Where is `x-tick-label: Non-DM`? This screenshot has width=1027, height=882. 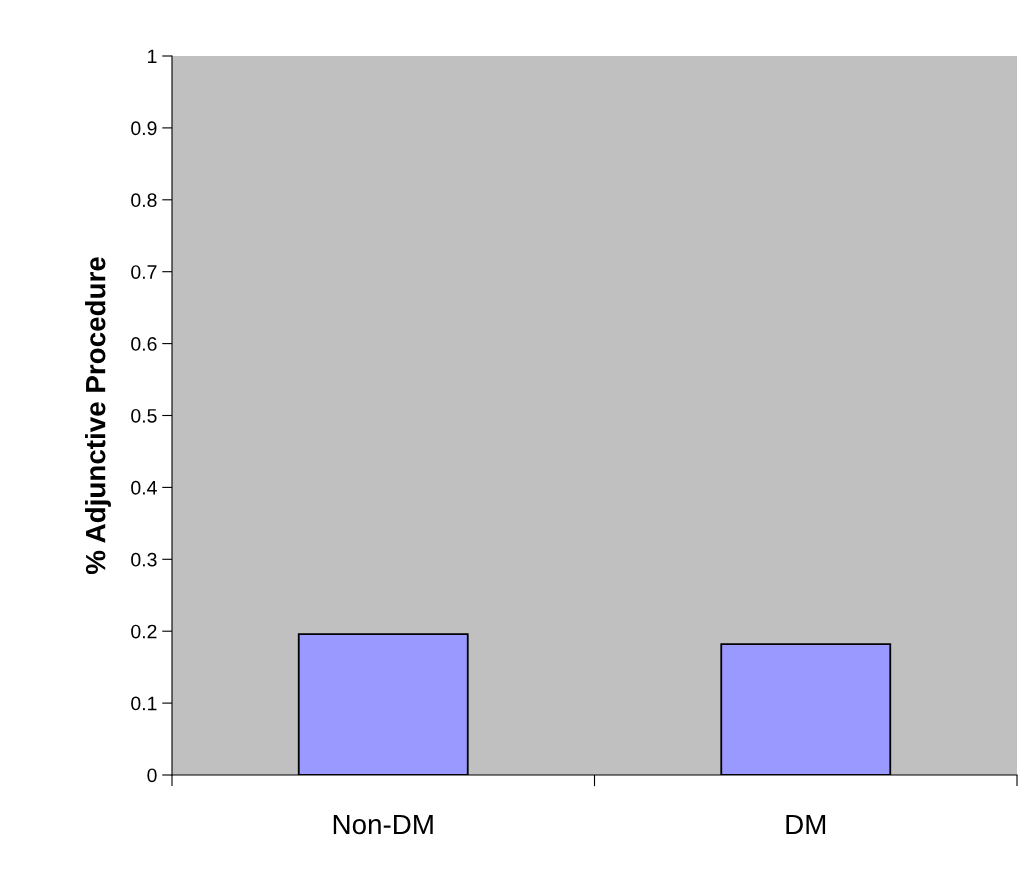 x-tick-label: Non-DM is located at coordinates (383, 824).